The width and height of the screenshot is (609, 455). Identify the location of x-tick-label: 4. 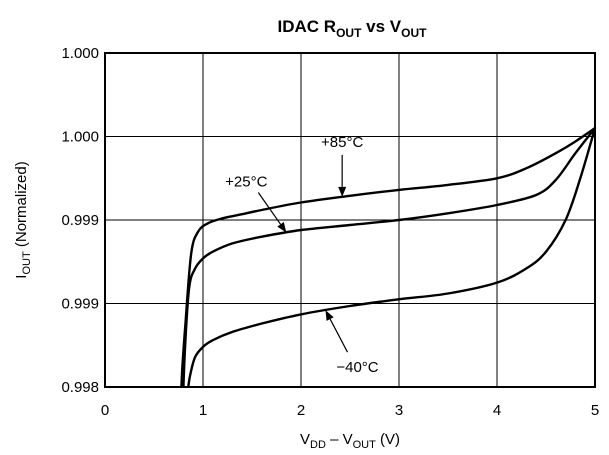
(497, 410).